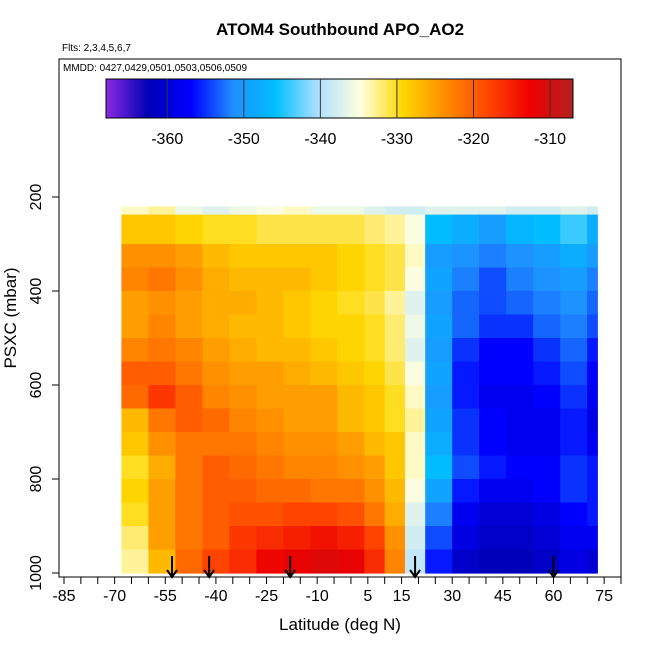 The width and height of the screenshot is (650, 650). What do you see at coordinates (554, 596) in the screenshot?
I see `x-tick-label: 60` at bounding box center [554, 596].